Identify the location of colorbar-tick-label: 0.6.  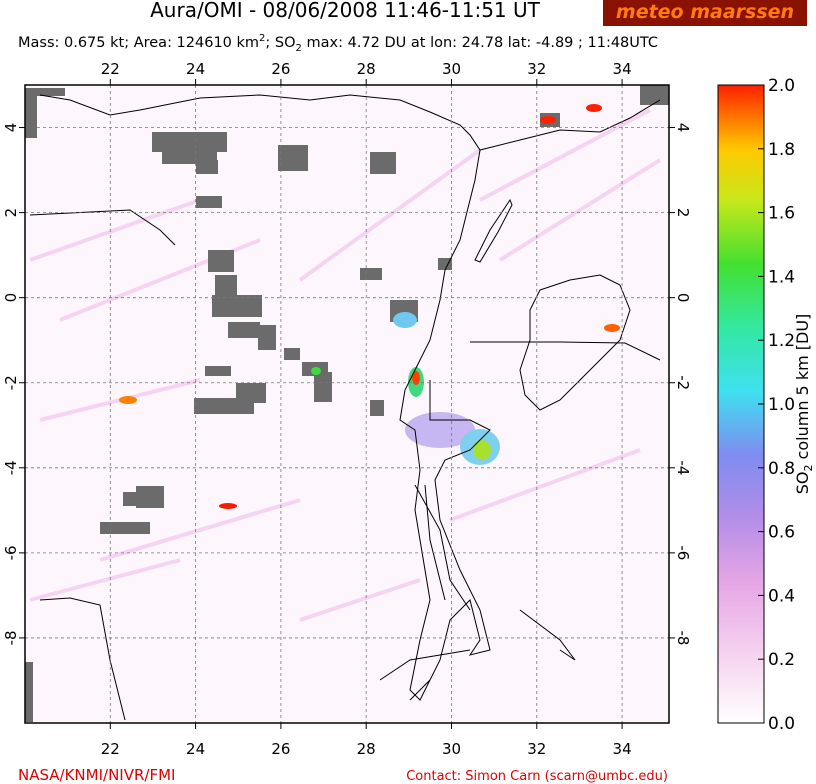
(781, 533).